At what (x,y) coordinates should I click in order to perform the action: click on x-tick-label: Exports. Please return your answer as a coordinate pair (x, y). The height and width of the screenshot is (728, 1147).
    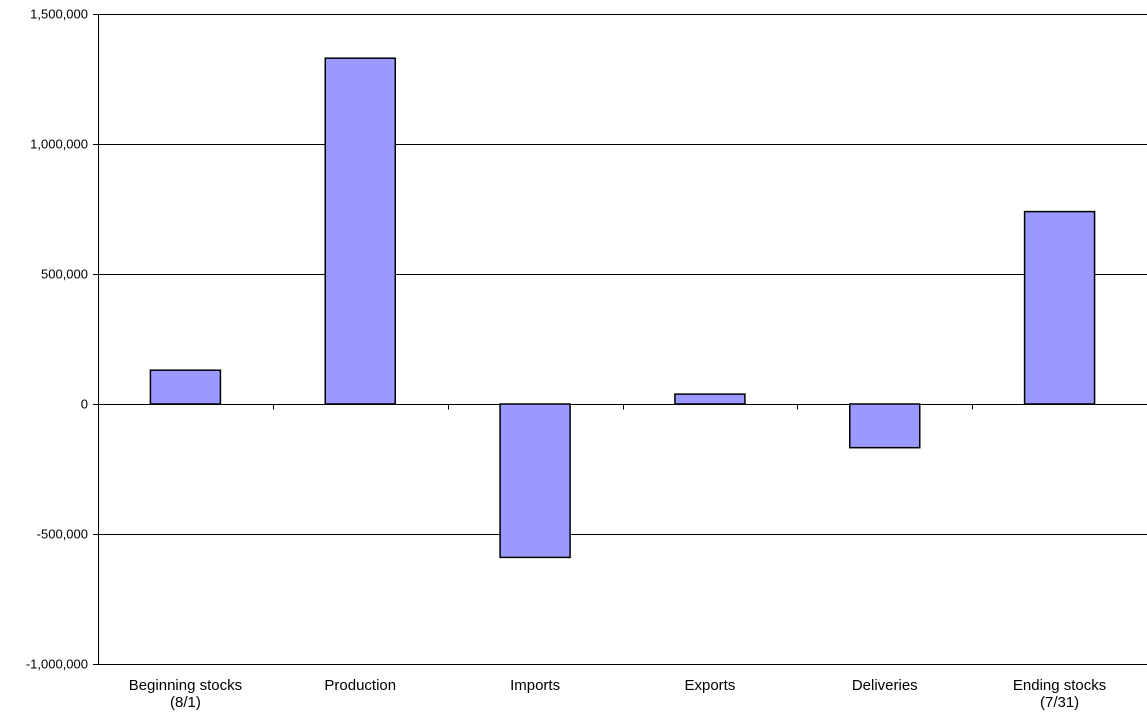
    Looking at the image, I should click on (709, 685).